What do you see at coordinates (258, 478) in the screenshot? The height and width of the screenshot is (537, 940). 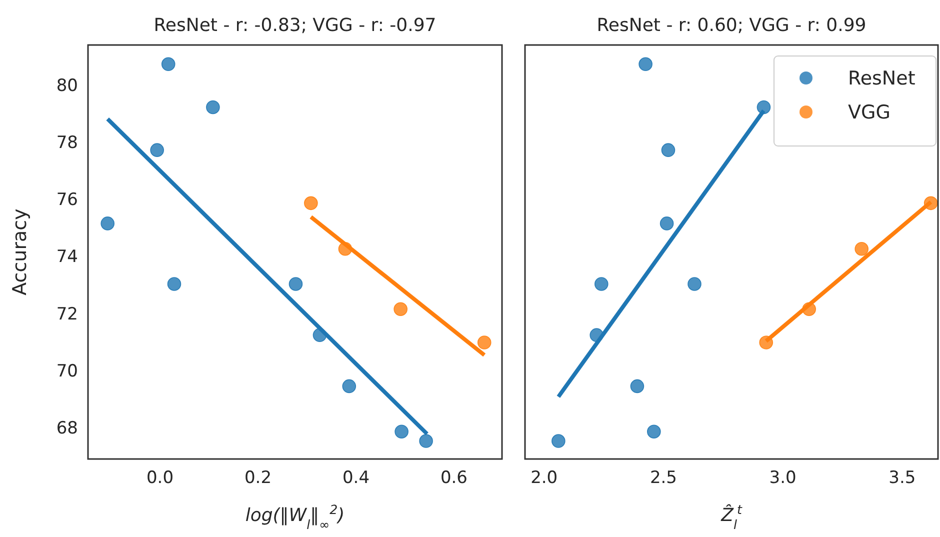 I see `x-tick-label: 0.2` at bounding box center [258, 478].